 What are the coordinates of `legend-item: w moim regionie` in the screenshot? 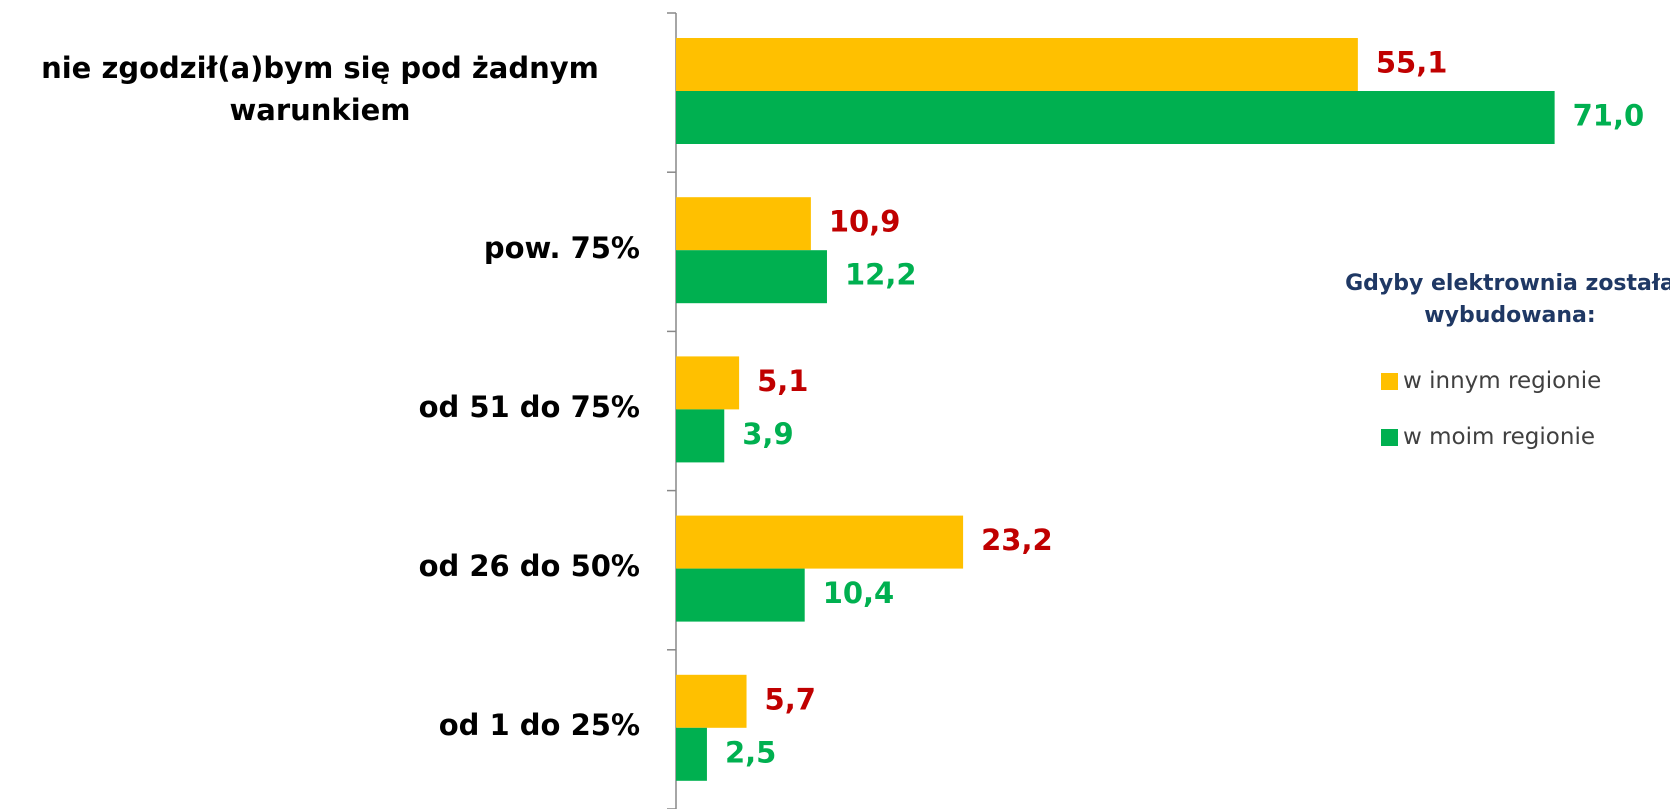 It's located at (1488, 437).